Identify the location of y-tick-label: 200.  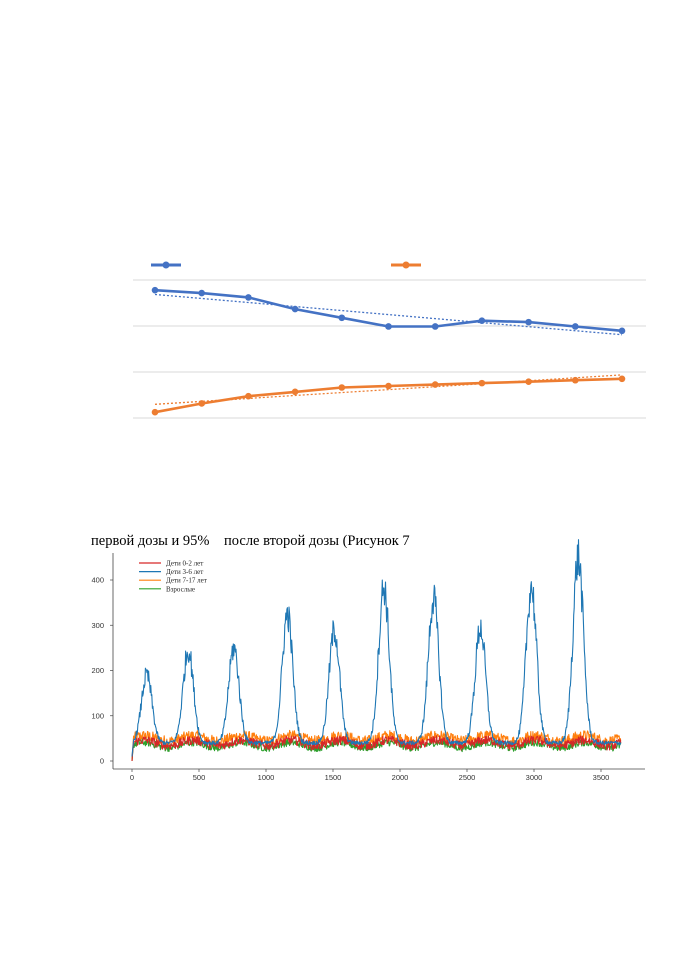
(97, 670).